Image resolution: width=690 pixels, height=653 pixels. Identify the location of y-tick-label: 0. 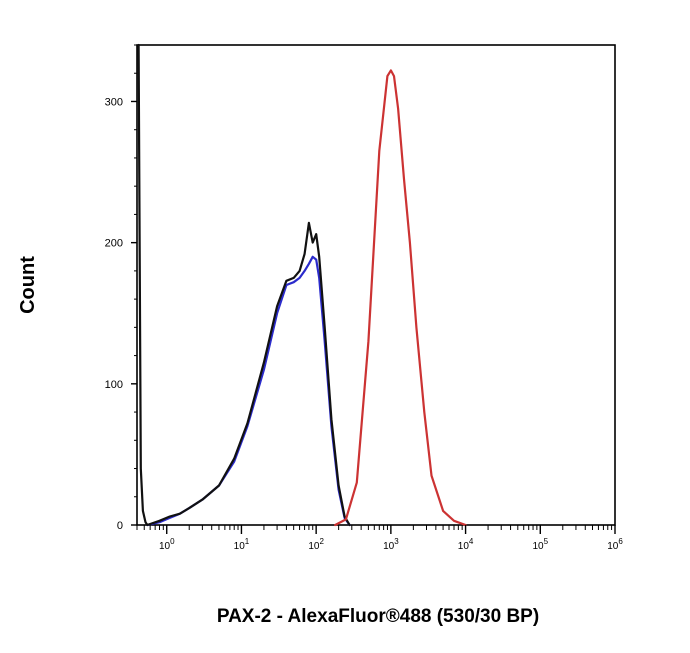
(120, 526).